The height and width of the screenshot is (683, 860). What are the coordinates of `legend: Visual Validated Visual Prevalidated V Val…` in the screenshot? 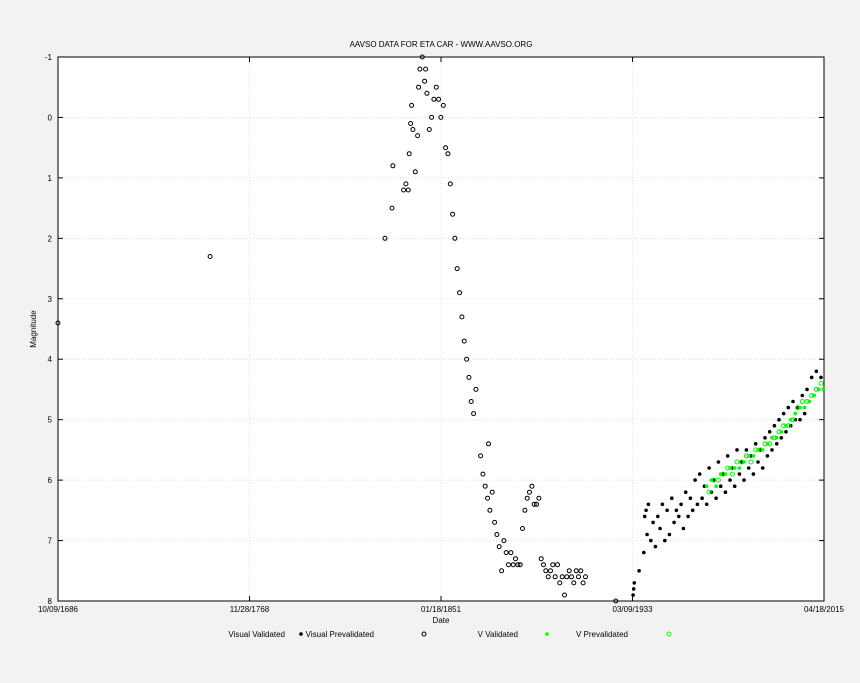 It's located at (450, 634).